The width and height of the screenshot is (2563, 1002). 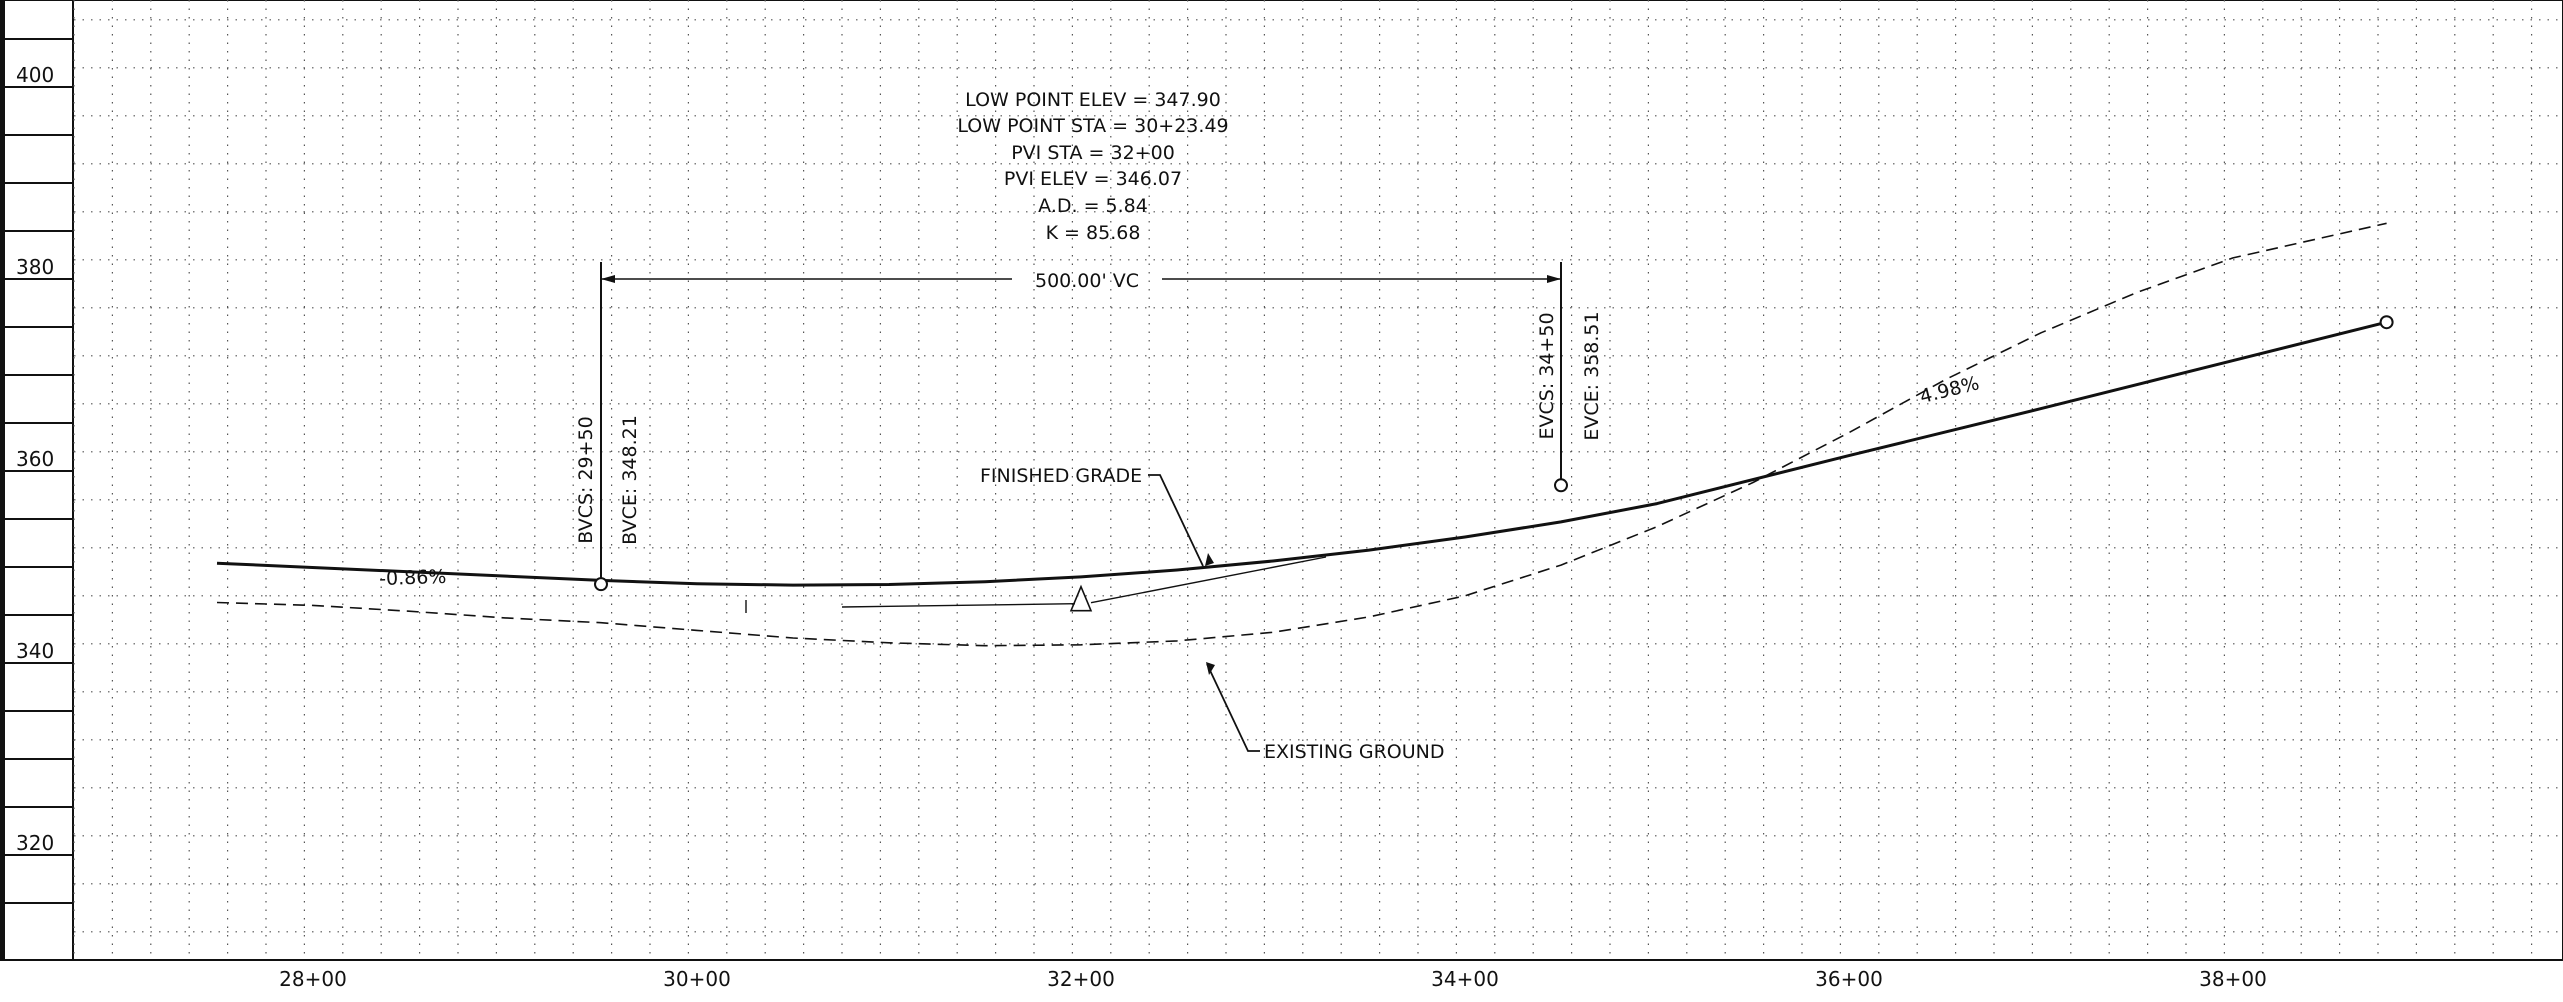 I want to click on existing-ground-leader, so click(x=1233, y=707).